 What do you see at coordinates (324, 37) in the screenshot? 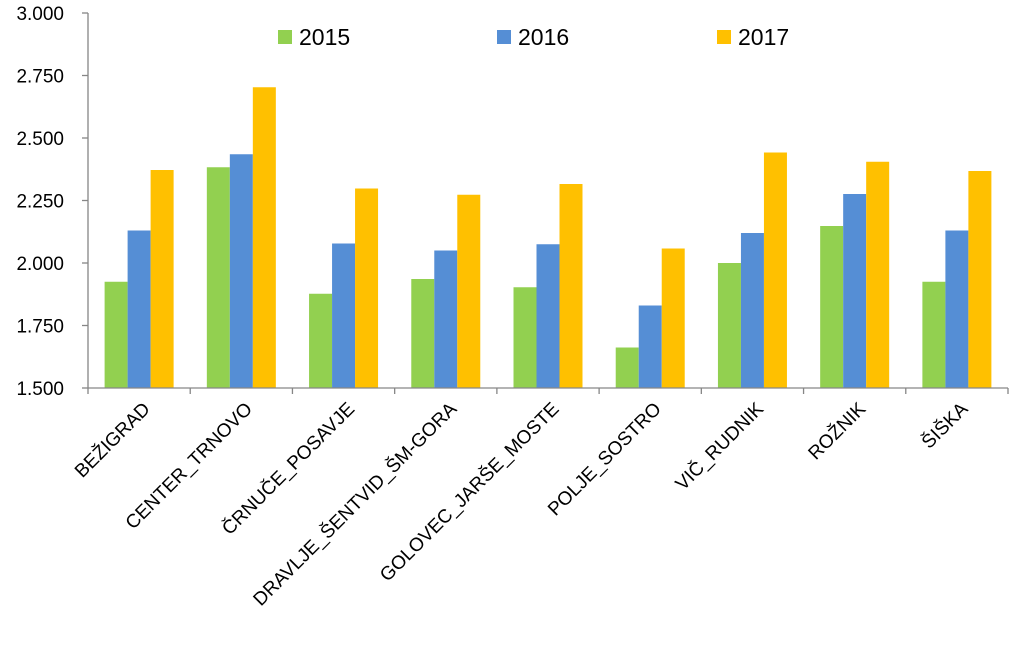
I see `legend-label-2015: 2015` at bounding box center [324, 37].